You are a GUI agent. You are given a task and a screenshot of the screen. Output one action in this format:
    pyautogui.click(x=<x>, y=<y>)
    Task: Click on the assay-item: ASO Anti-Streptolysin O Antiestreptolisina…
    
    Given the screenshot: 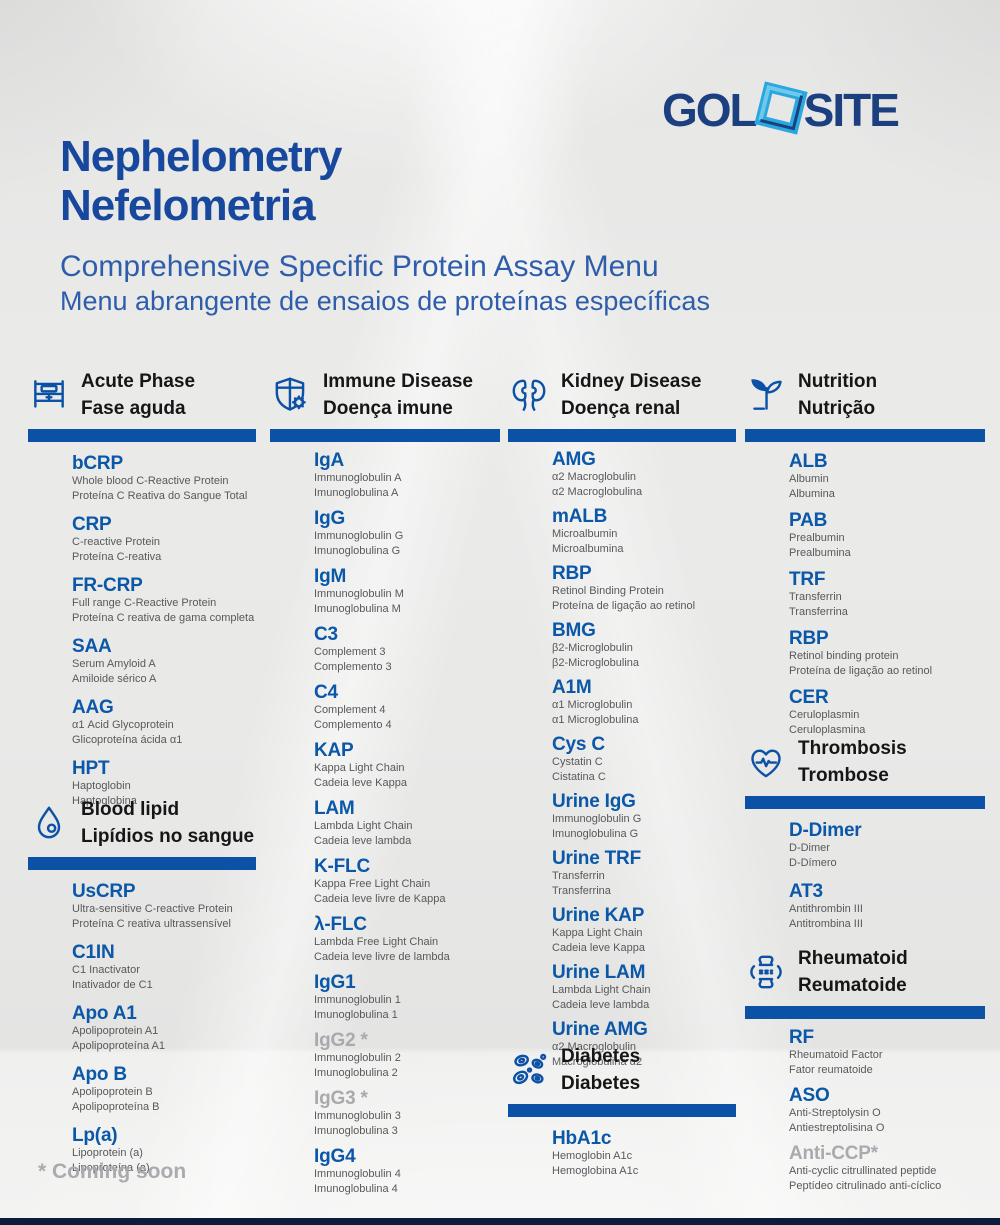 What is the action you would take?
    pyautogui.click(x=887, y=1110)
    